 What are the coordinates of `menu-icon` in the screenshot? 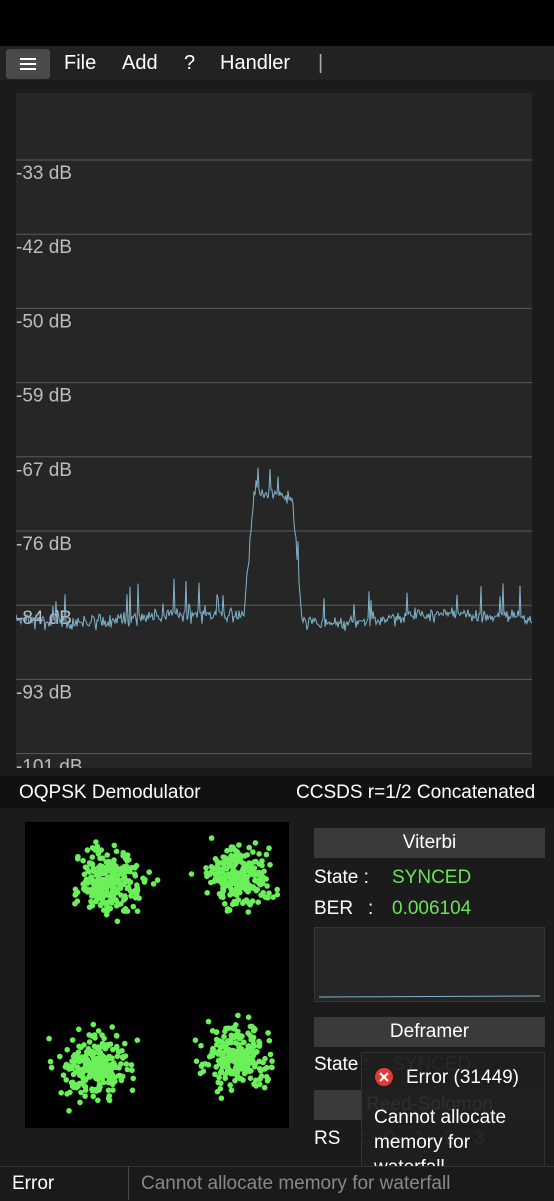 It's located at (28, 64).